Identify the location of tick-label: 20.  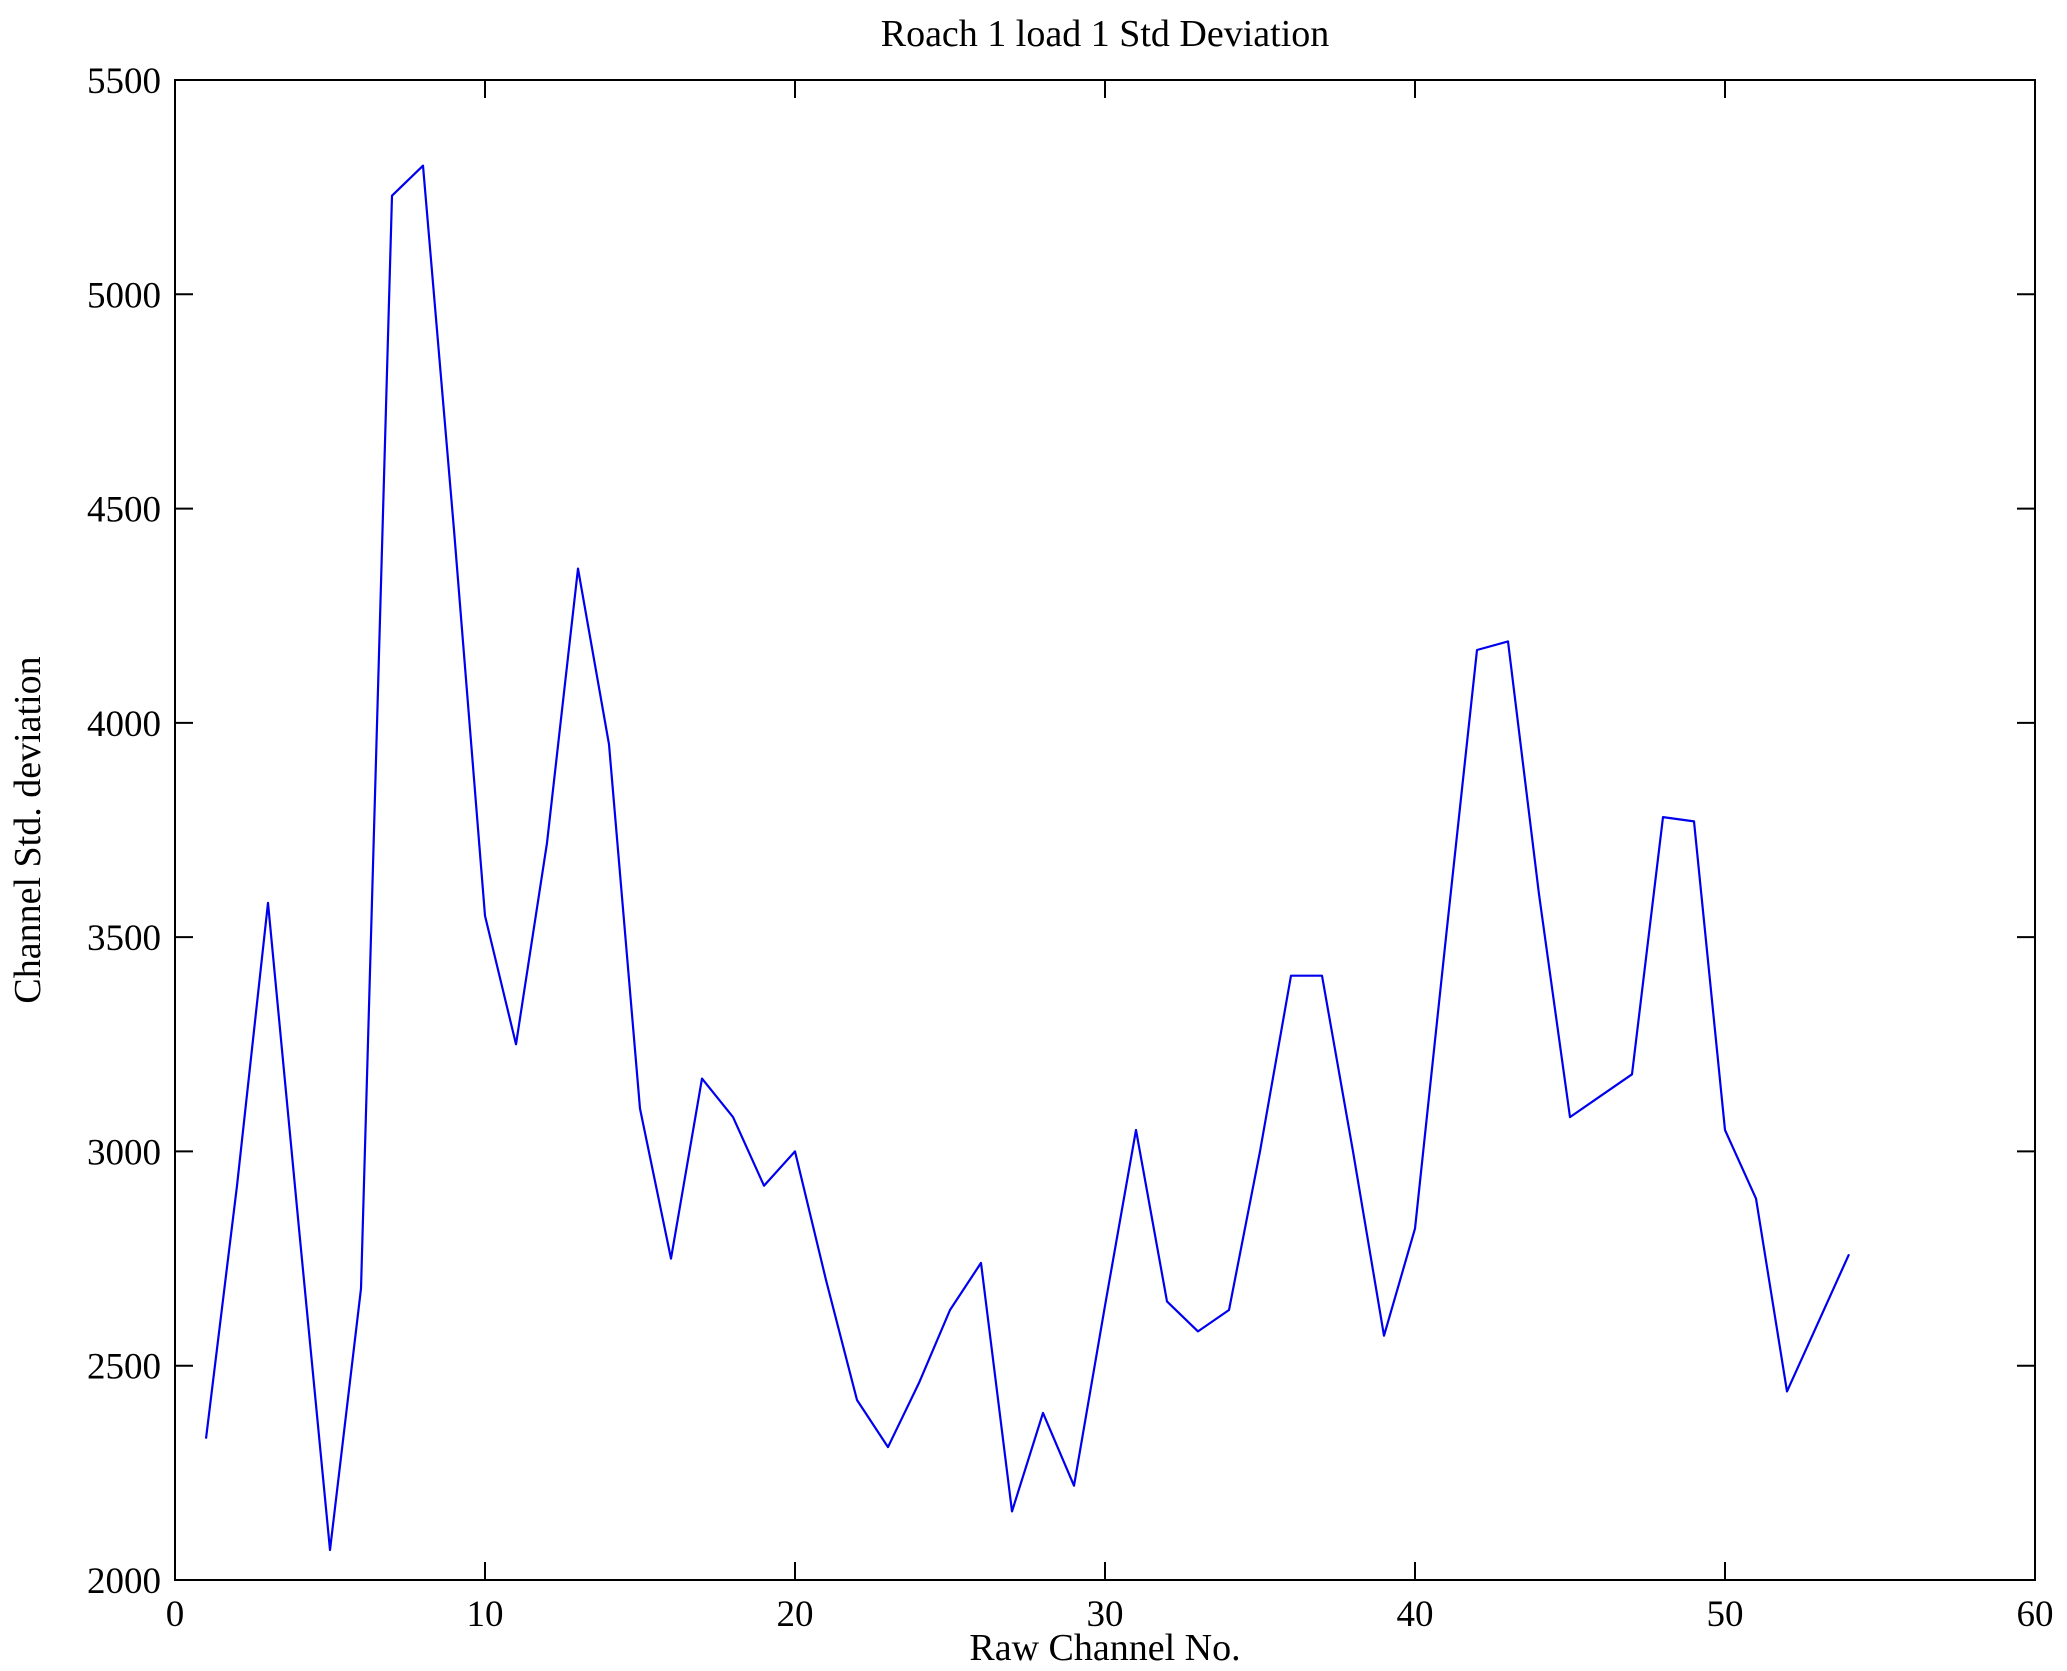
(795, 1614).